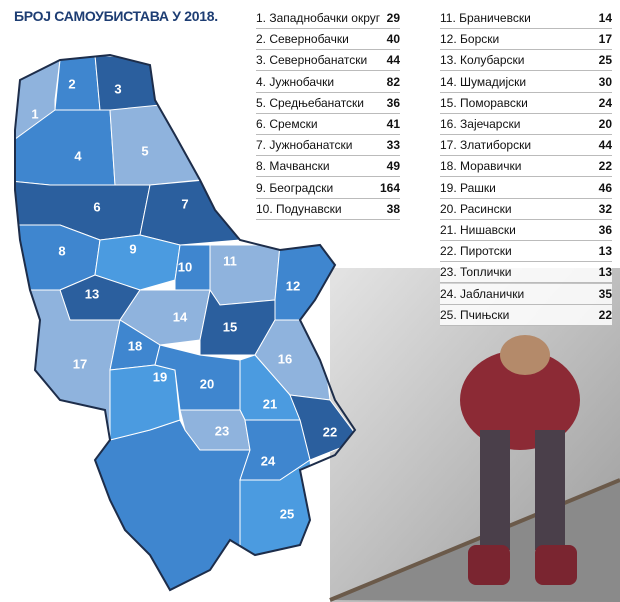 Image resolution: width=620 pixels, height=602 pixels. Describe the element at coordinates (184, 203) in the screenshot. I see `district-label: 7` at that location.